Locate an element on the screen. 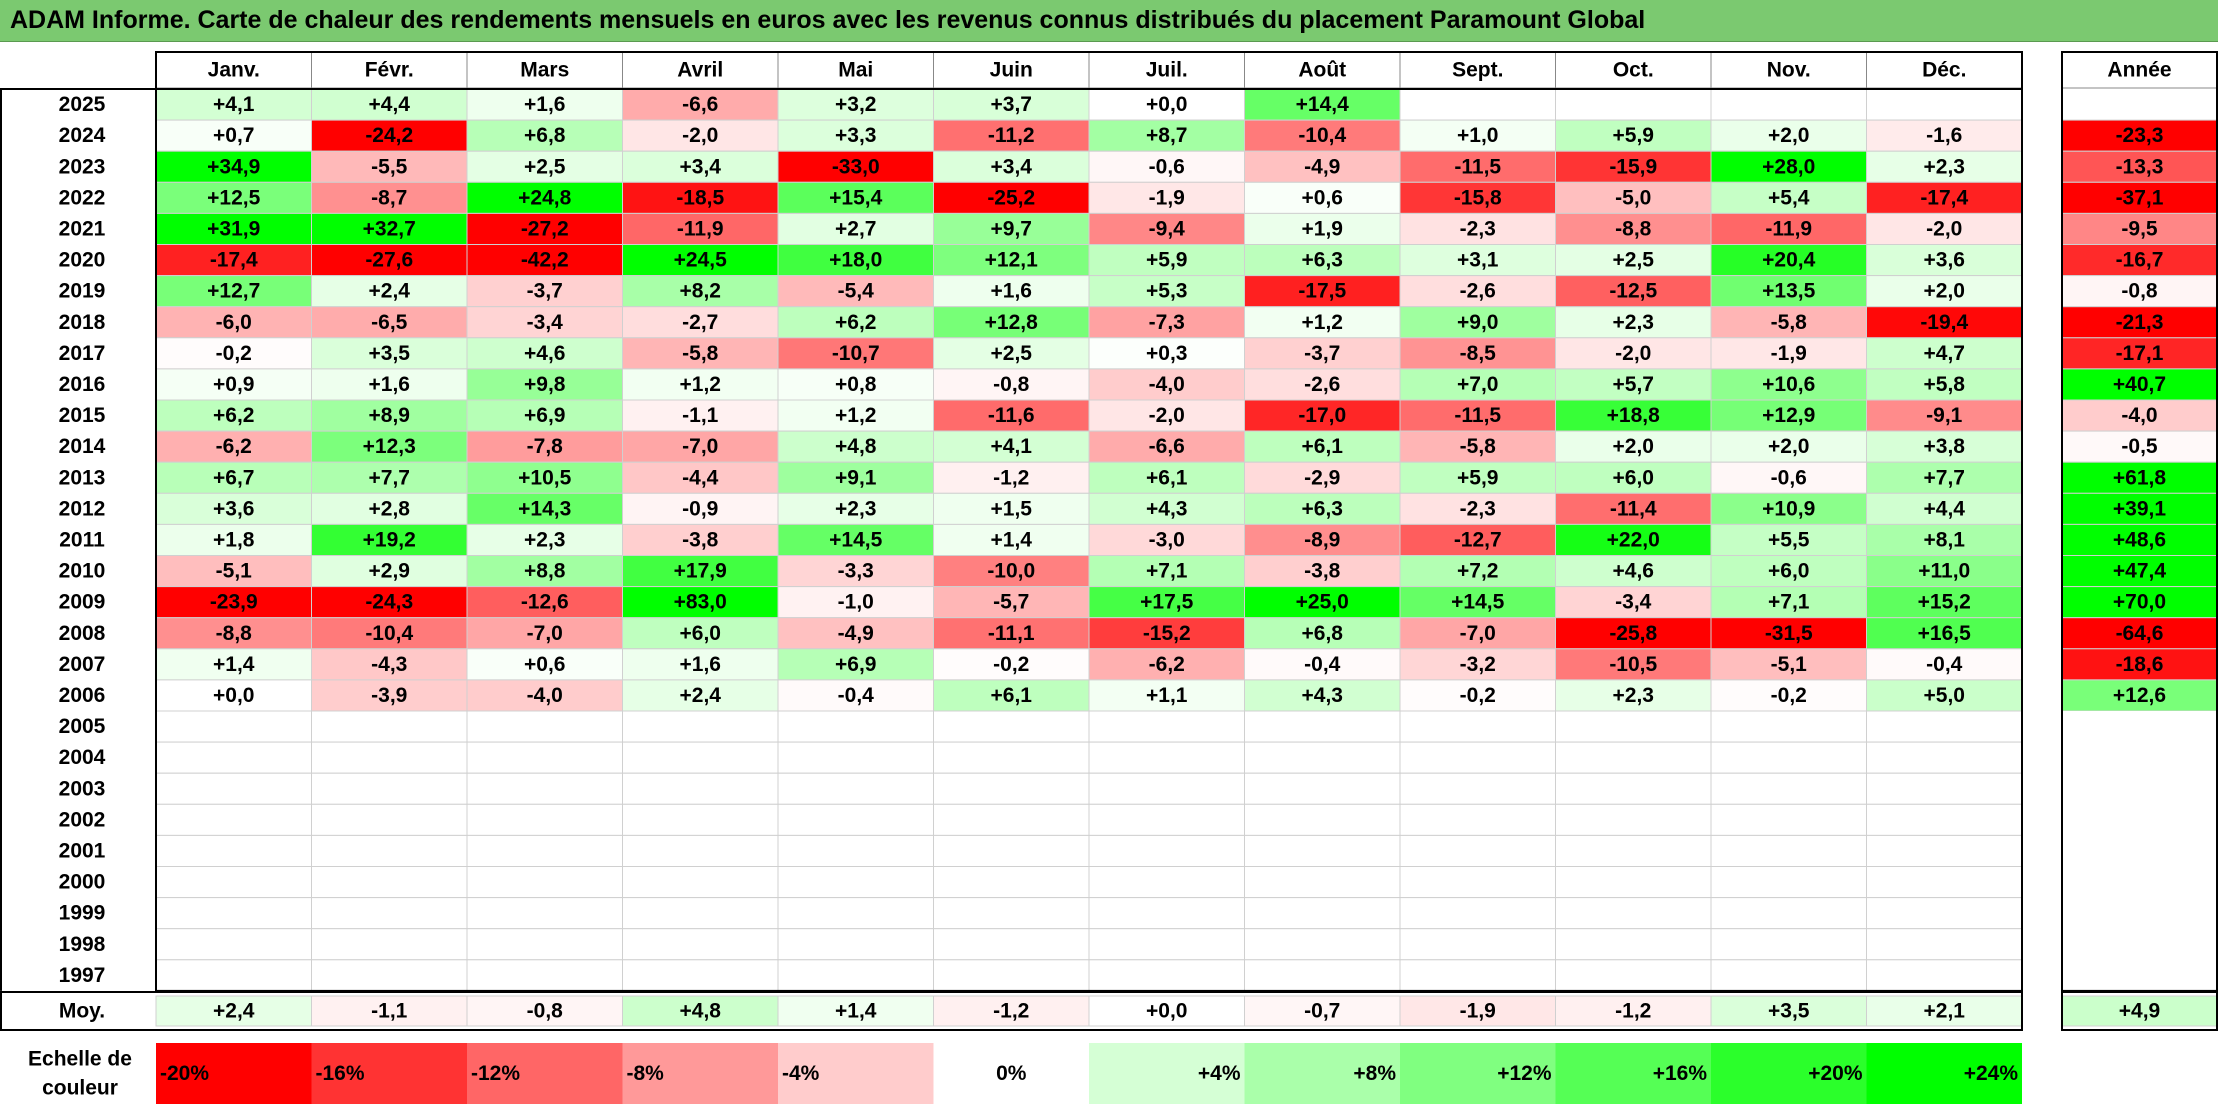  row-year-label: 2022 is located at coordinates (82, 197).